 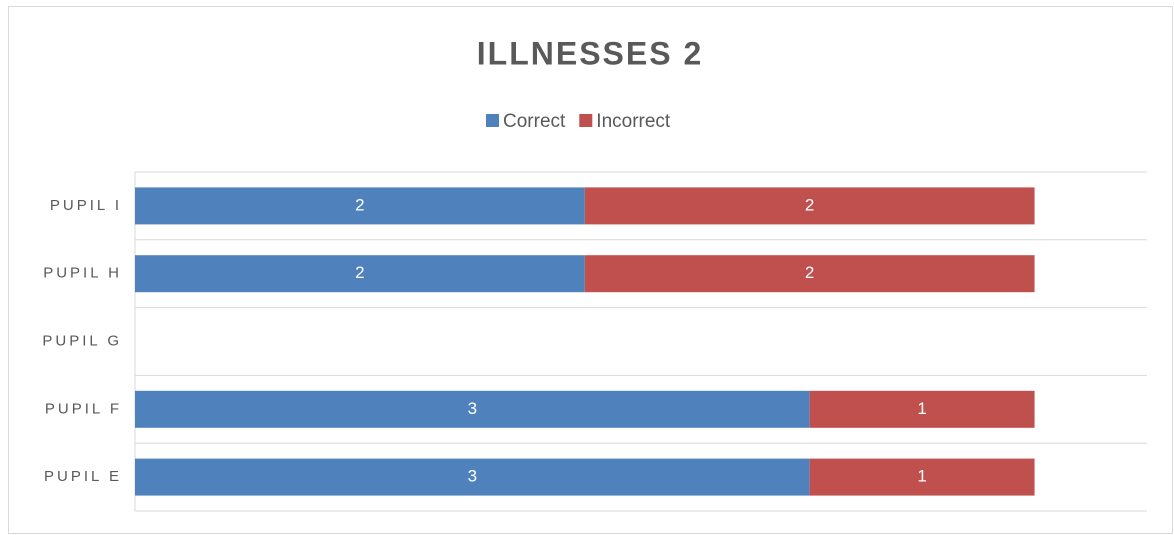 I want to click on legend-label: Incorrect, so click(x=633, y=121).